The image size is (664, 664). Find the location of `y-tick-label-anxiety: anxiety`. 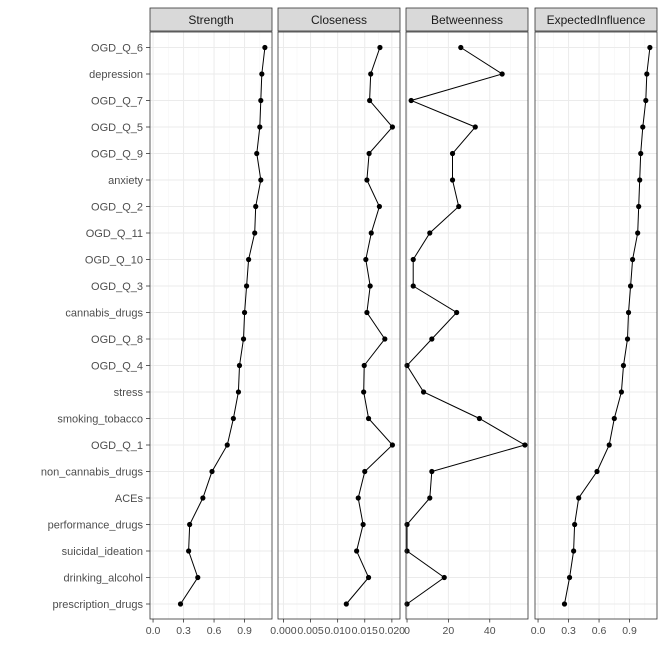

y-tick-label-anxiety: anxiety is located at coordinates (125, 181).